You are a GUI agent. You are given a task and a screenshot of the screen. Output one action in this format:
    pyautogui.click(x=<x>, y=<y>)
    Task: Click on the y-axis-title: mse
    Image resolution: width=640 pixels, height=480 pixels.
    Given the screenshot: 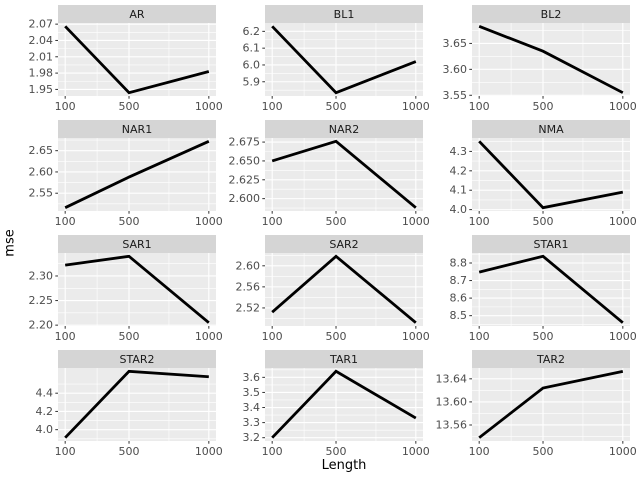 What is the action you would take?
    pyautogui.click(x=10, y=243)
    